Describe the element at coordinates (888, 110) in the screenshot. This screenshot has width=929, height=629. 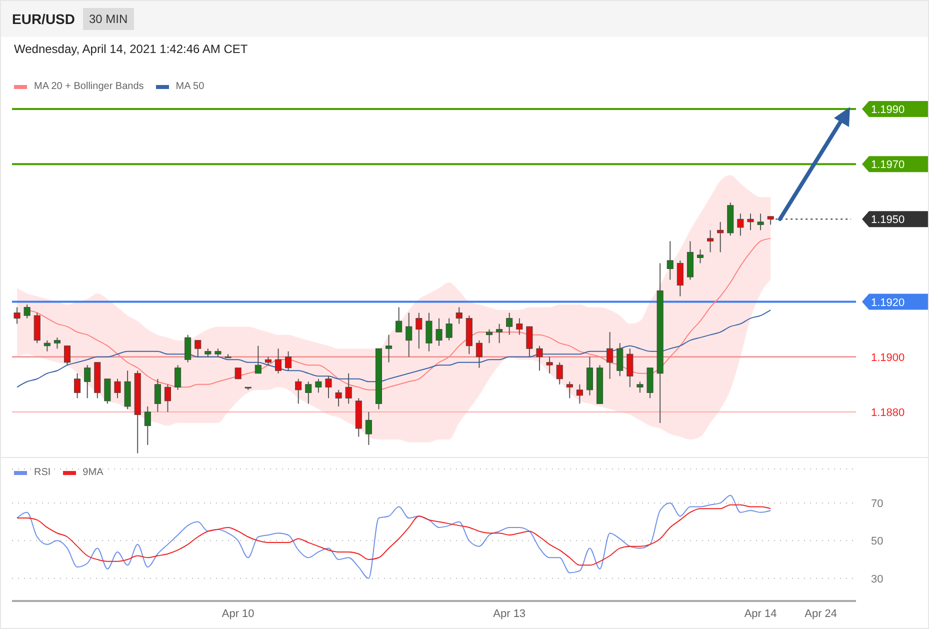
I see `y-tick-label: 1.1990` at that location.